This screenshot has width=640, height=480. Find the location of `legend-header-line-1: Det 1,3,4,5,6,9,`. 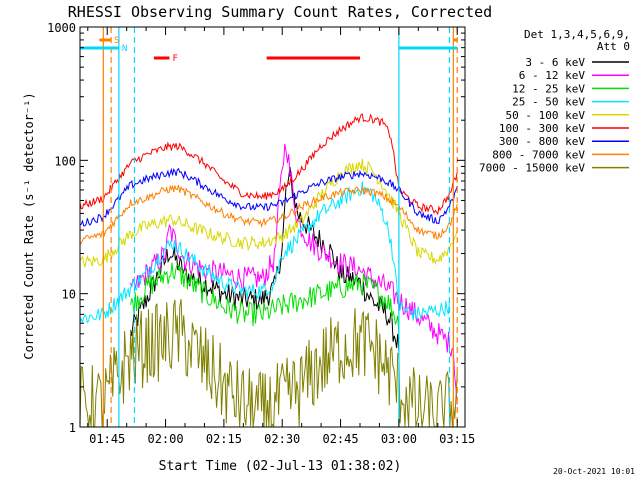

legend-header-line-1: Det 1,3,4,5,6,9, is located at coordinates (577, 34).